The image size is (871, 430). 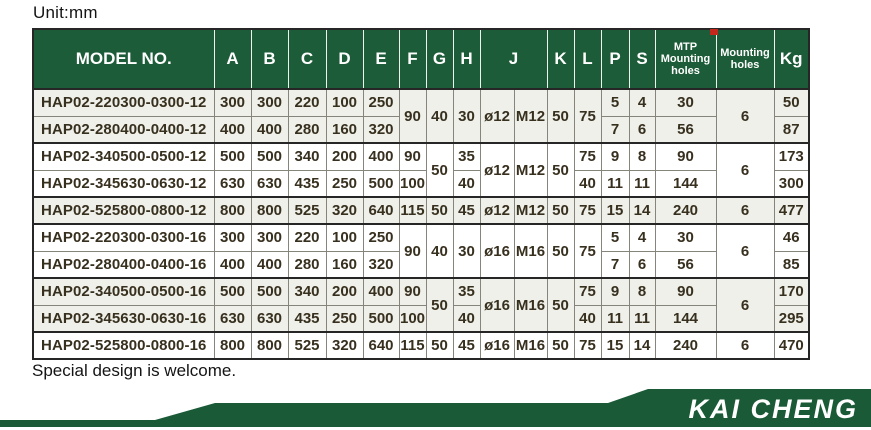 I want to click on cell-kg: 470, so click(x=791, y=345).